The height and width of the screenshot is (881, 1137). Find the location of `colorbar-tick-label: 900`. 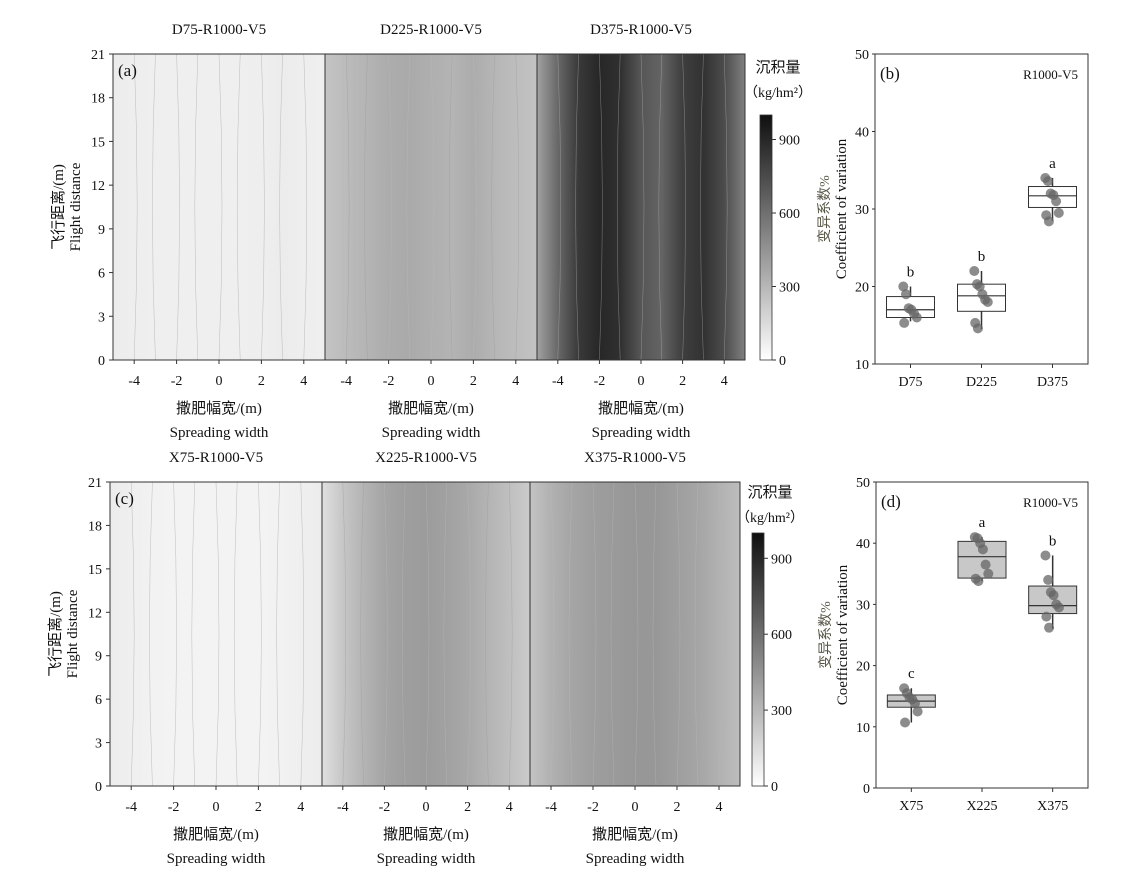

colorbar-tick-label: 900 is located at coordinates (781, 559).